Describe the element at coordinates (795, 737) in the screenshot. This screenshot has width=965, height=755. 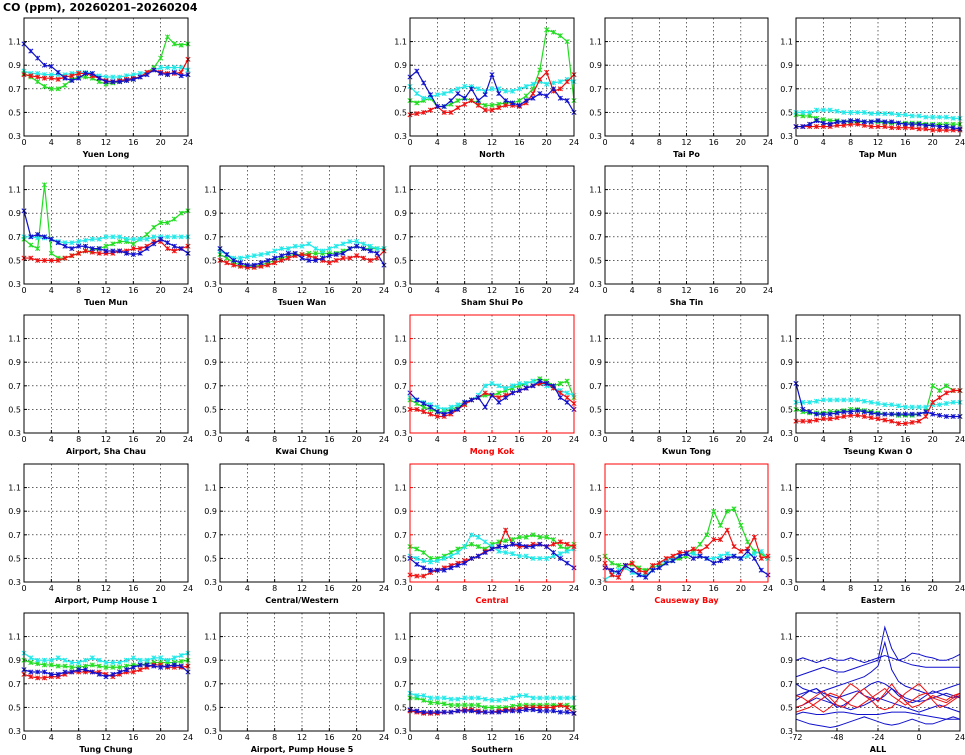
I see `x-tick-label: -72` at that location.